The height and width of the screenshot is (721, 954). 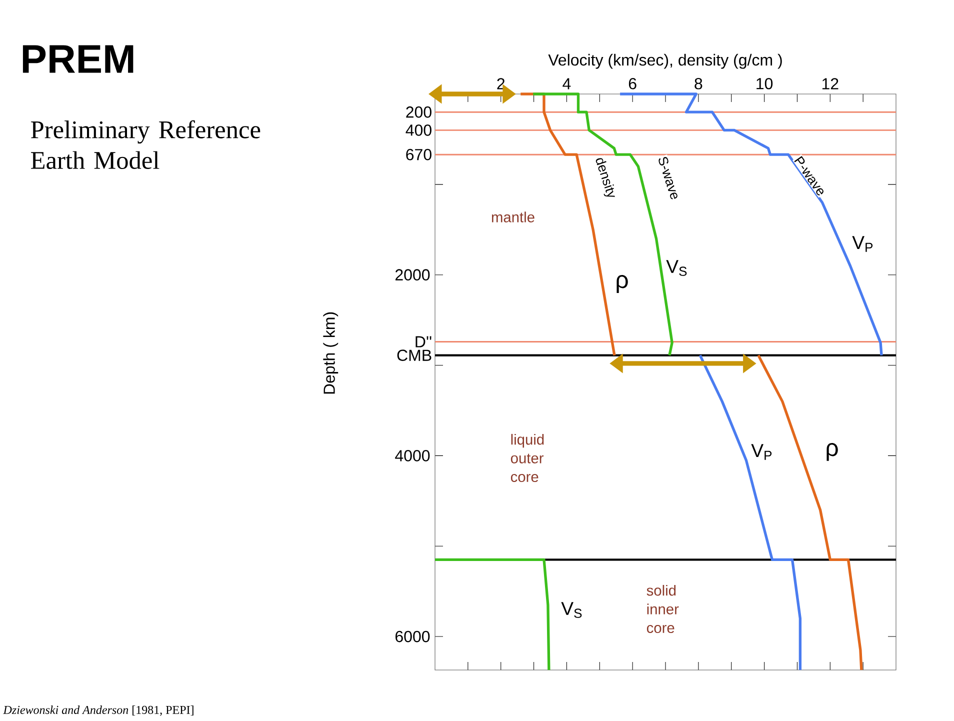 What do you see at coordinates (419, 154) in the screenshot?
I see `ref-line-label: 670` at bounding box center [419, 154].